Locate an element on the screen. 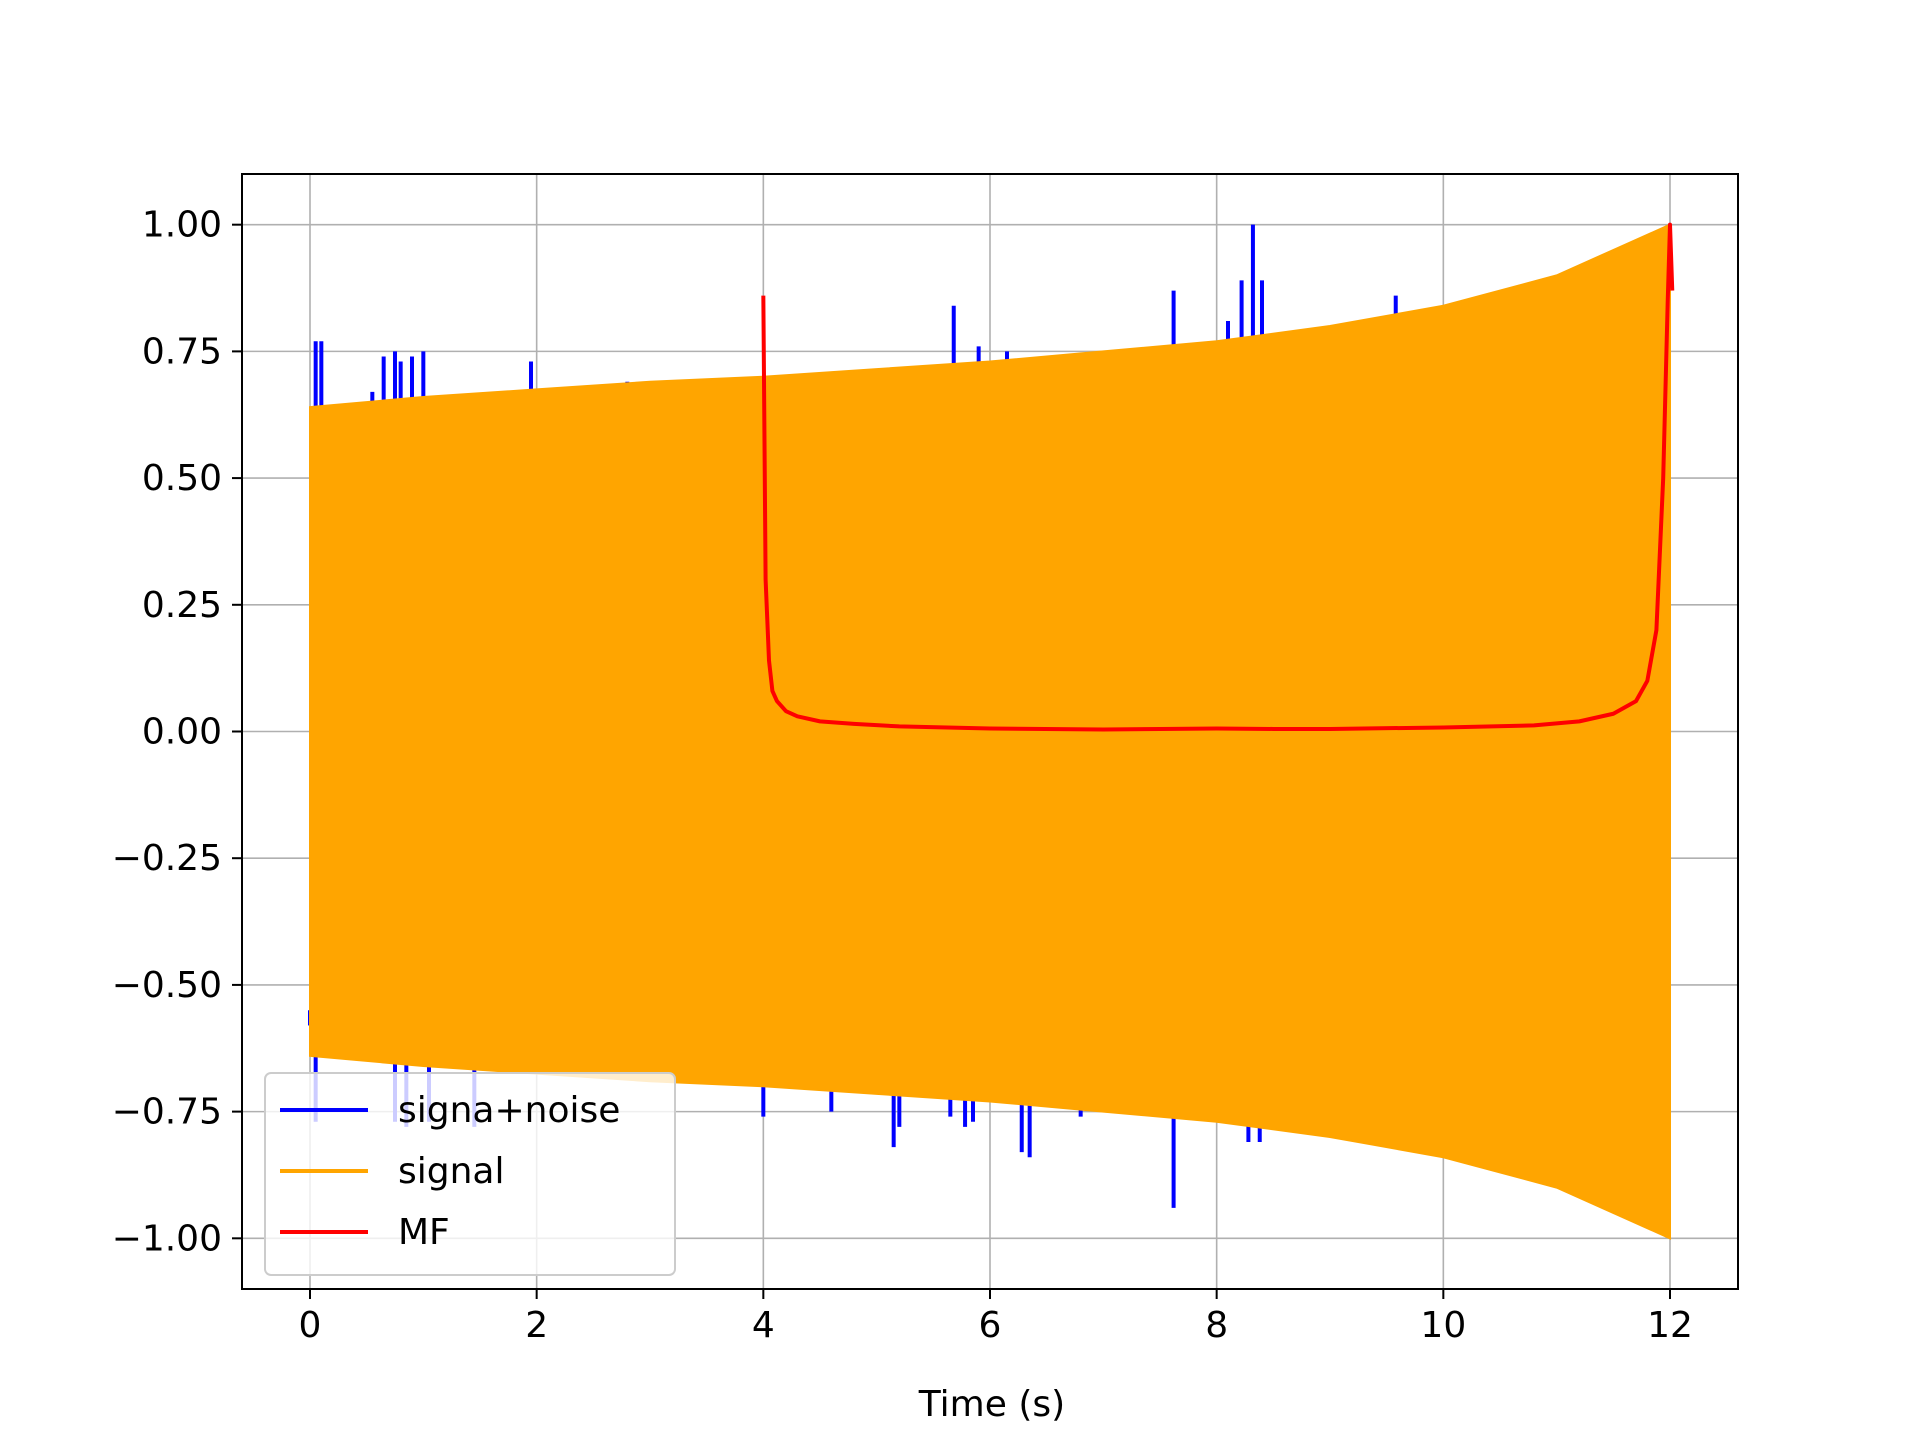 The image size is (1920, 1440). y-tick-label-5: −0.25 is located at coordinates (167, 858).